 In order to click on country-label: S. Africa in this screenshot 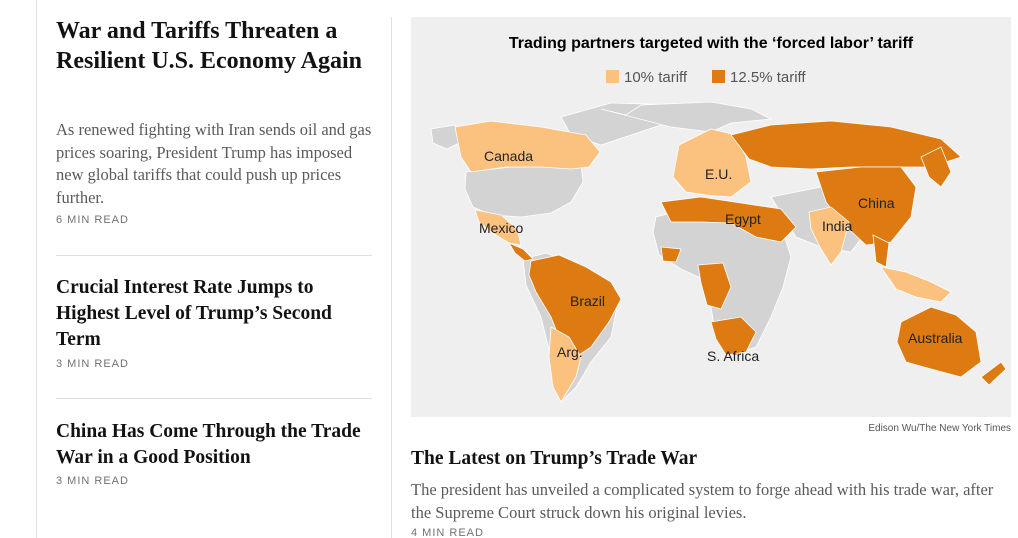, I will do `click(733, 356)`.